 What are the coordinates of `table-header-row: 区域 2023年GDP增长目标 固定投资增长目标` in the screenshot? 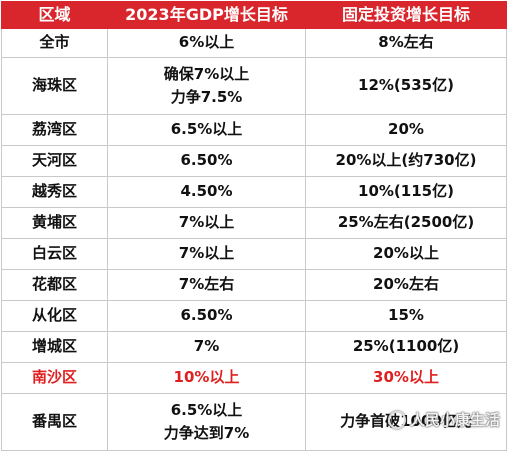 It's located at (254, 15).